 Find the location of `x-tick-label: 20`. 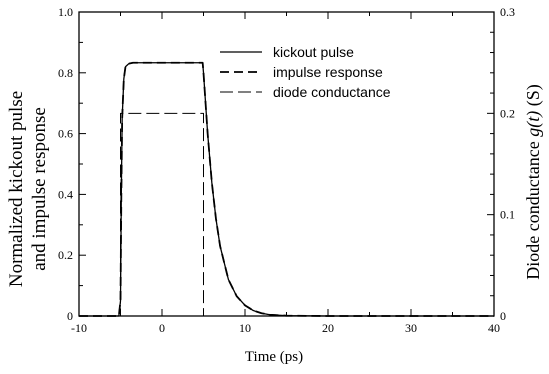

x-tick-label: 20 is located at coordinates (328, 328).